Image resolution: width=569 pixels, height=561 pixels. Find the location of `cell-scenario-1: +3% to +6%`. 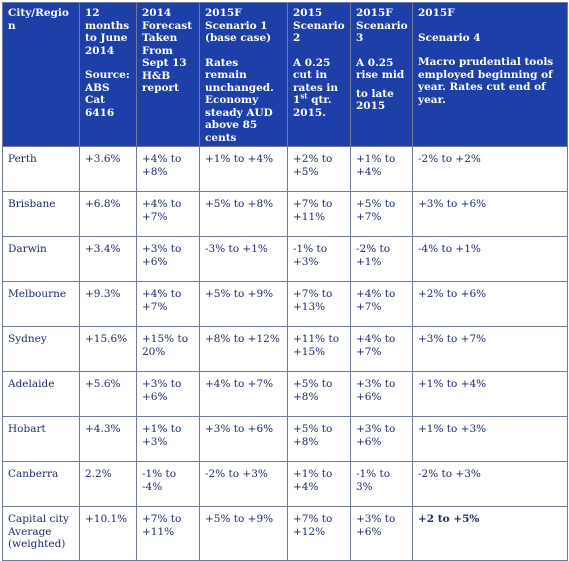

cell-scenario-1: +3% to +6% is located at coordinates (243, 439).